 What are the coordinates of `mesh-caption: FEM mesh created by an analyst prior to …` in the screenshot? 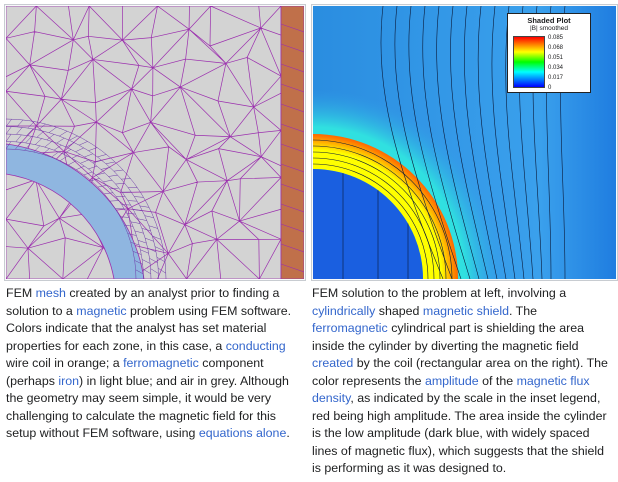 It's located at (149, 363).